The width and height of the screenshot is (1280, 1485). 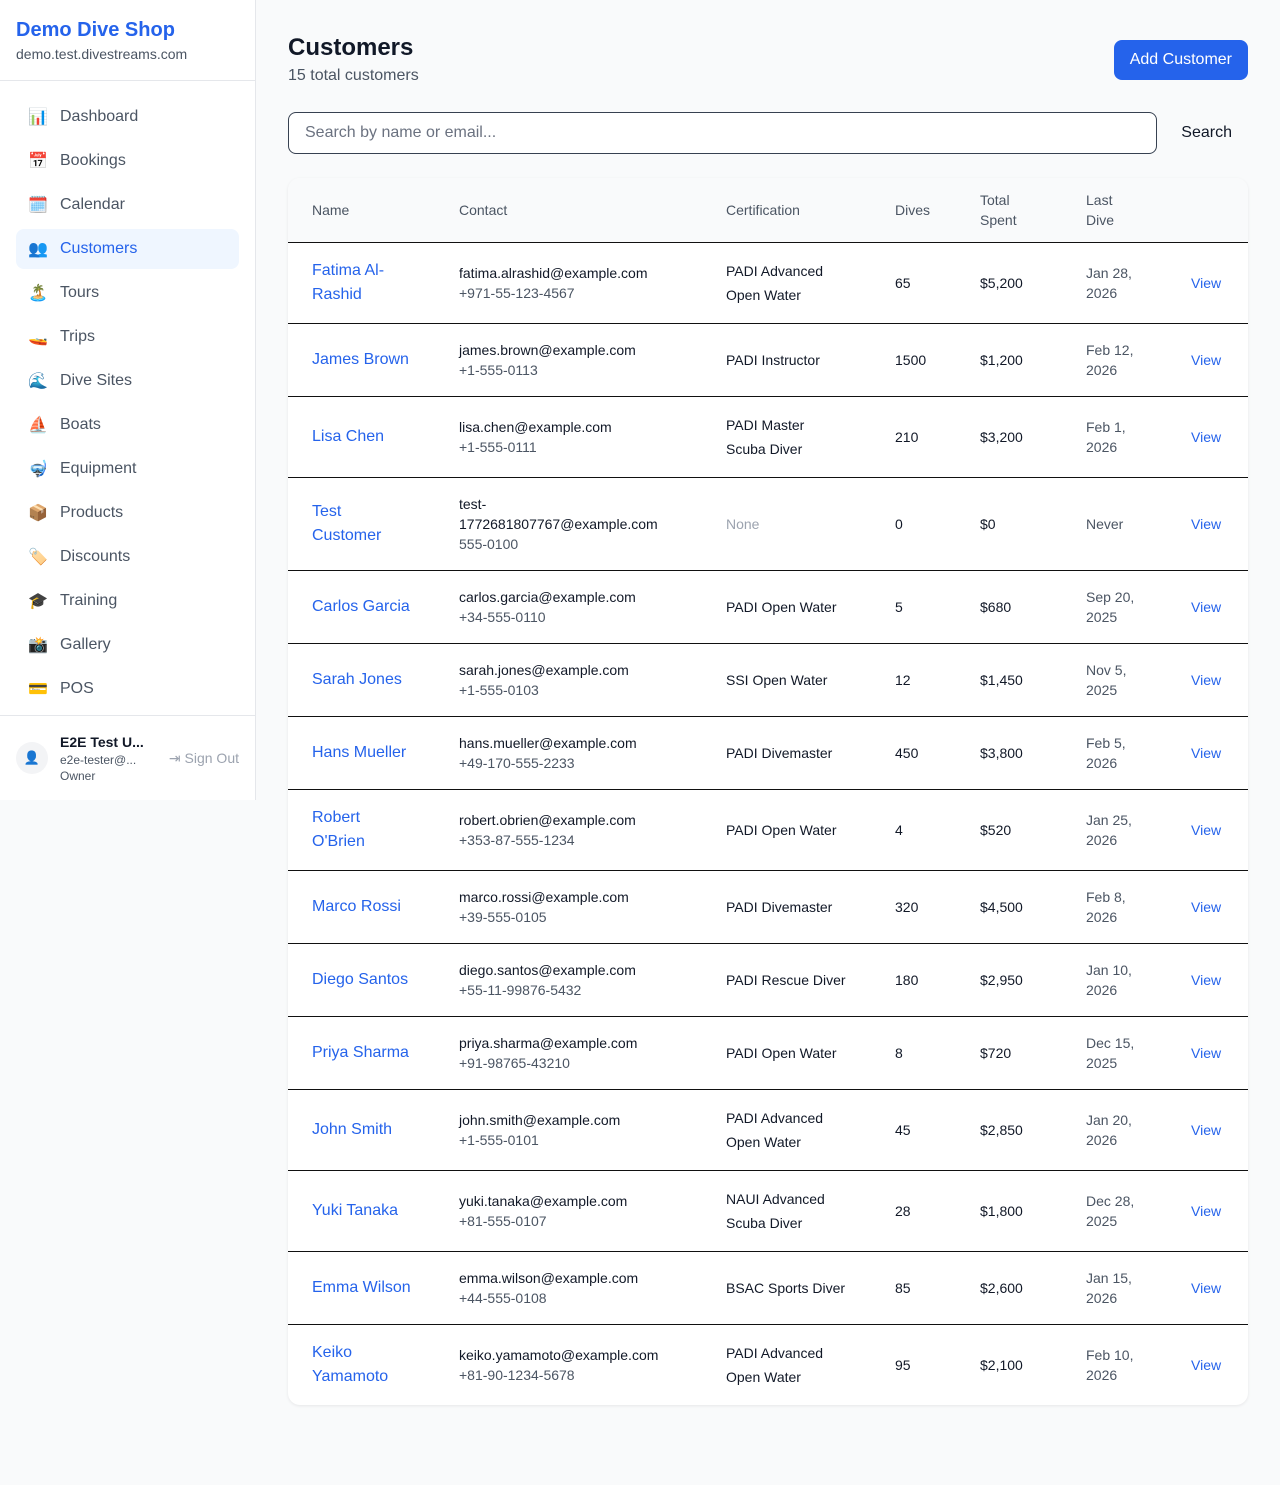 I want to click on dives: 45, so click(x=913, y=1130).